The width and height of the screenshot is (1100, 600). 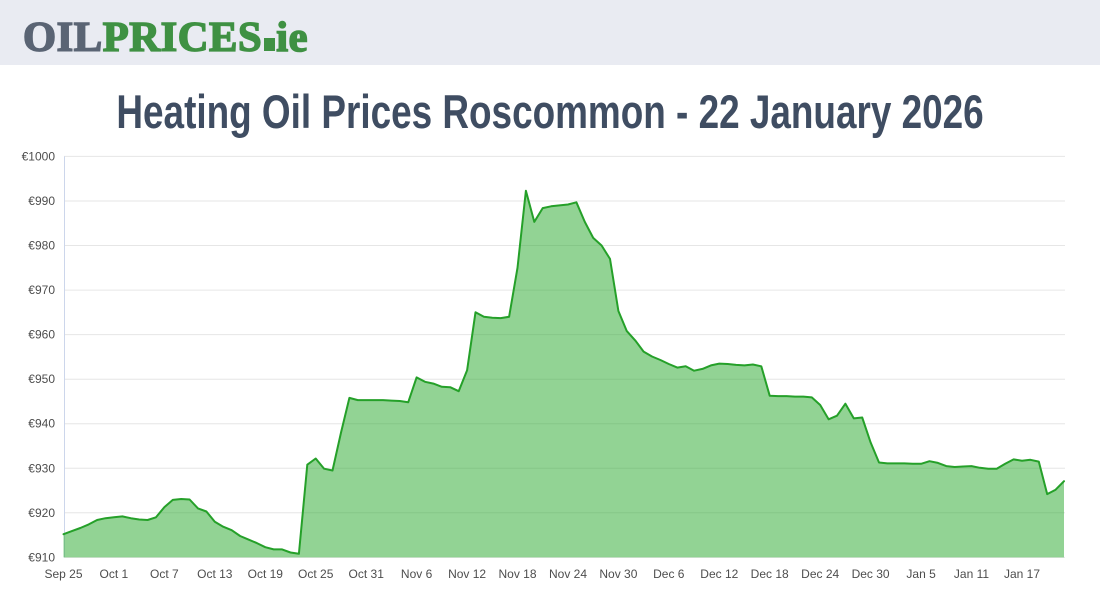 I want to click on svg-text: €960, so click(x=41, y=335).